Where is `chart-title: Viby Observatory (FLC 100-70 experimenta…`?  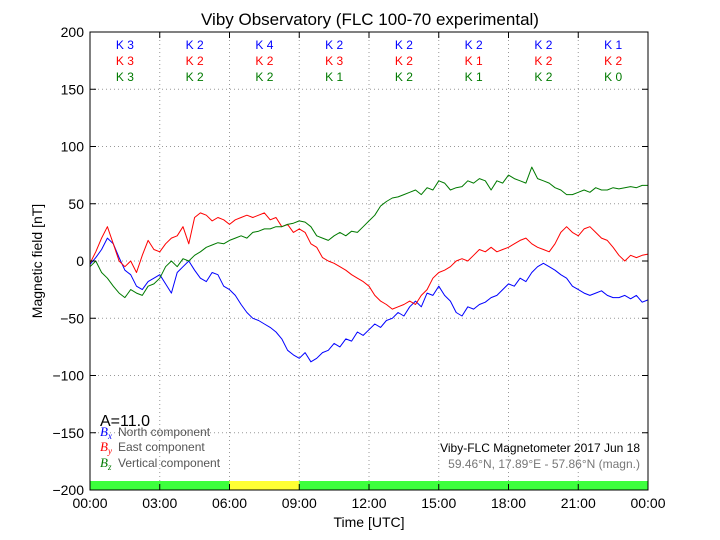 chart-title: Viby Observatory (FLC 100-70 experimenta… is located at coordinates (370, 19).